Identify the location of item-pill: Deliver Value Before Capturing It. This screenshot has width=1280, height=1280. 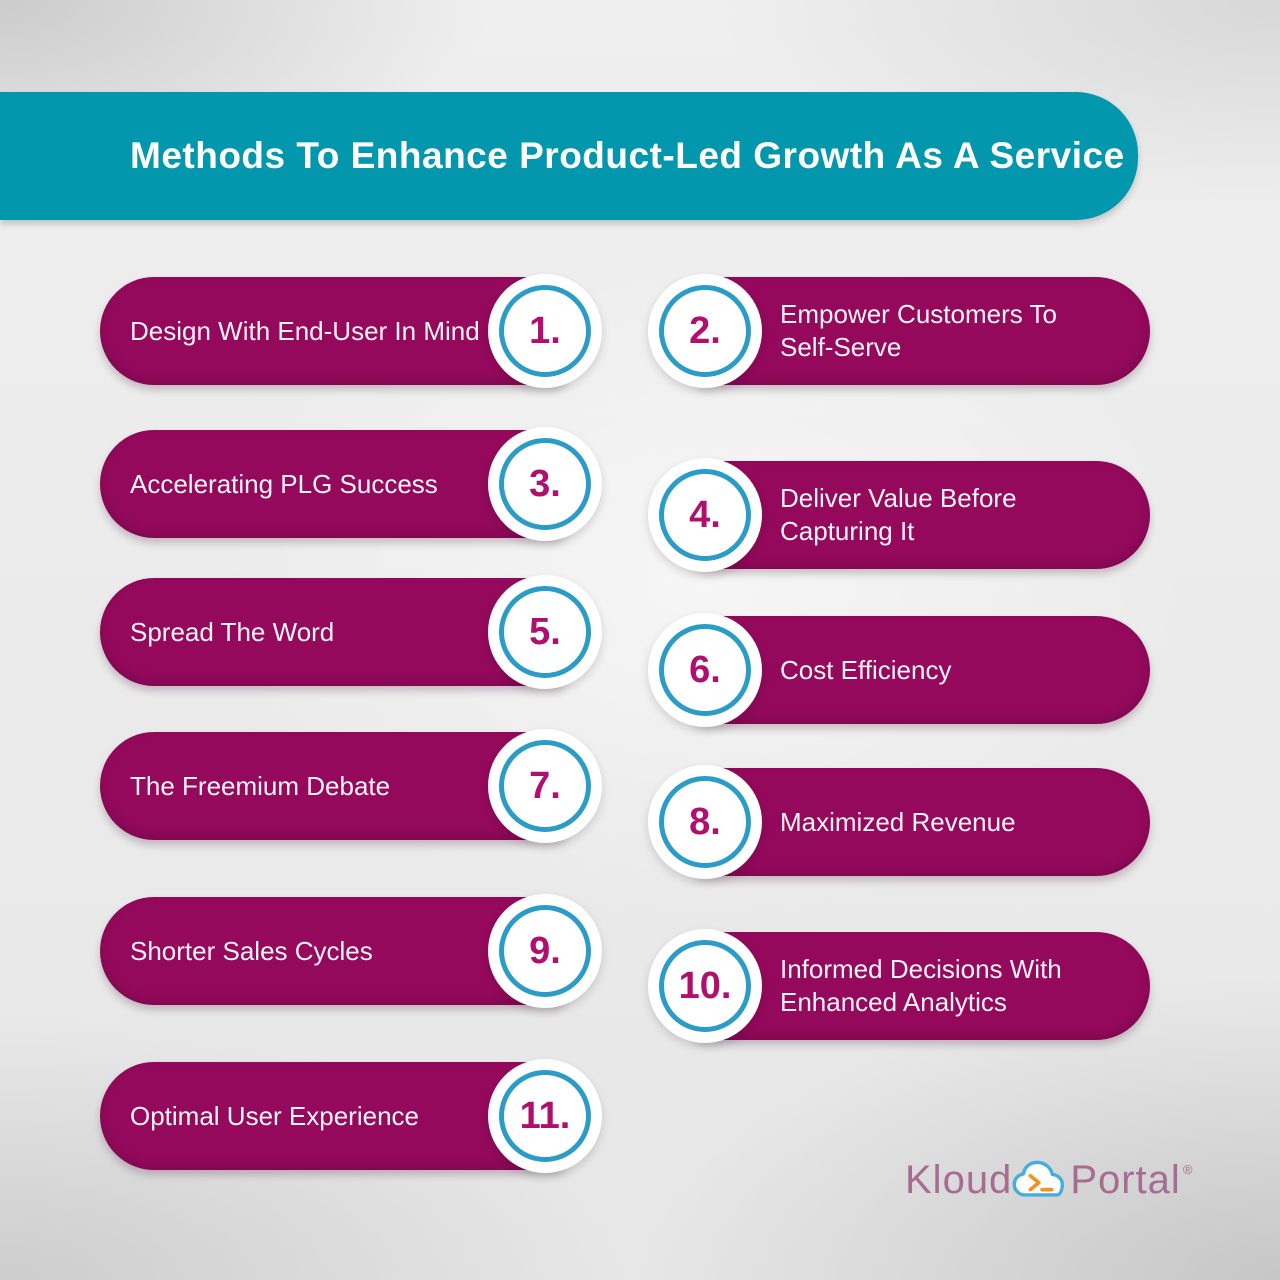
(920, 515).